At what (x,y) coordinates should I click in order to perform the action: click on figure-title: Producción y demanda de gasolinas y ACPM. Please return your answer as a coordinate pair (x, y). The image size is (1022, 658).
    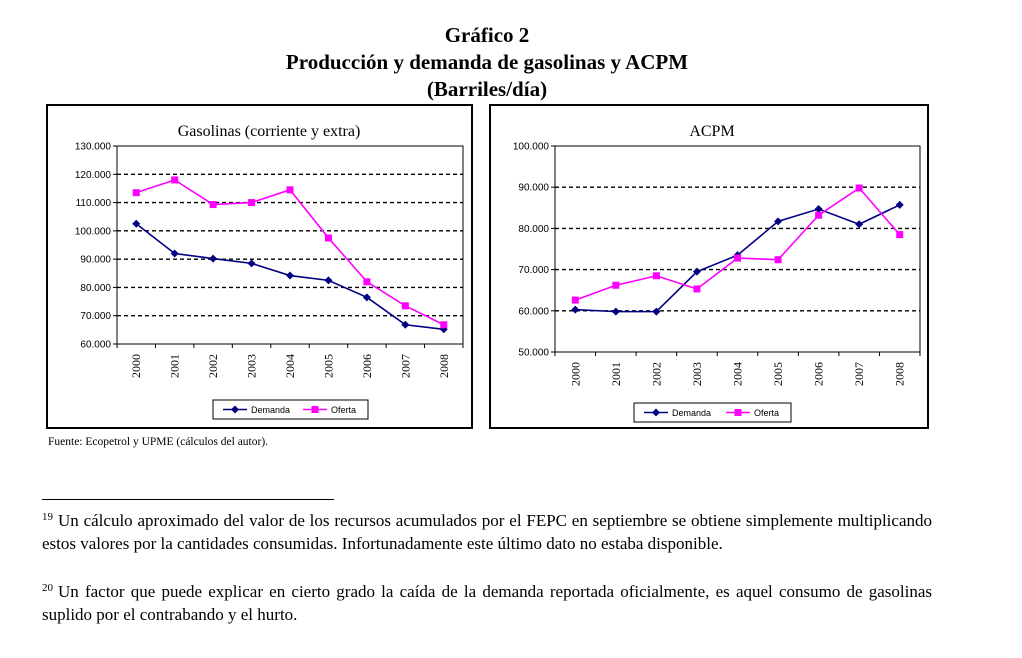
    Looking at the image, I should click on (487, 62).